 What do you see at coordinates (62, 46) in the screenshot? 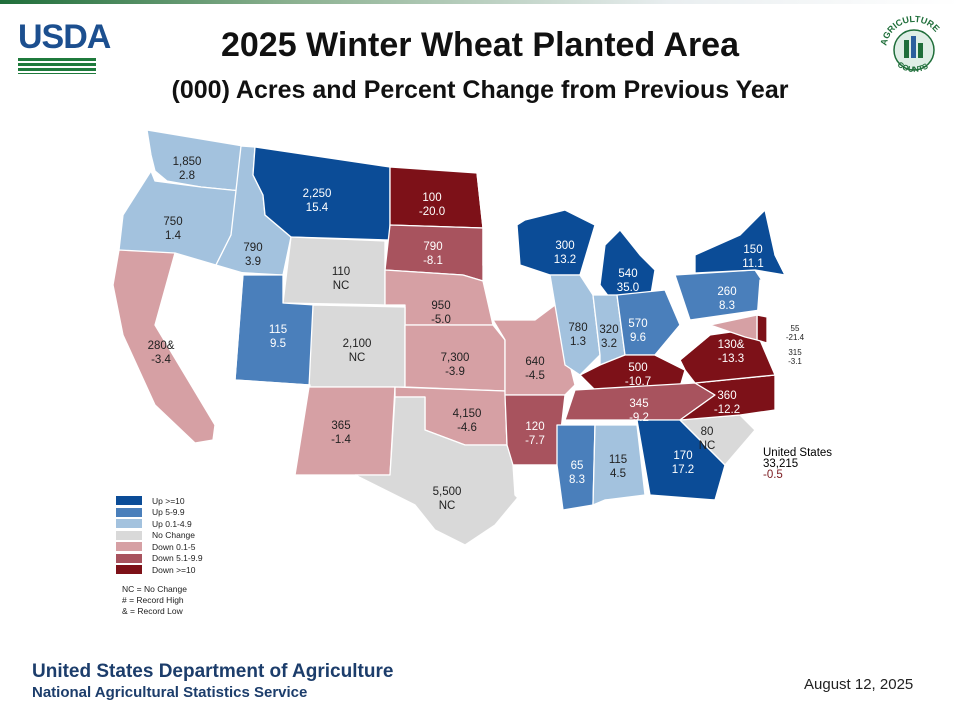
I see `usda-logo: USDA` at bounding box center [62, 46].